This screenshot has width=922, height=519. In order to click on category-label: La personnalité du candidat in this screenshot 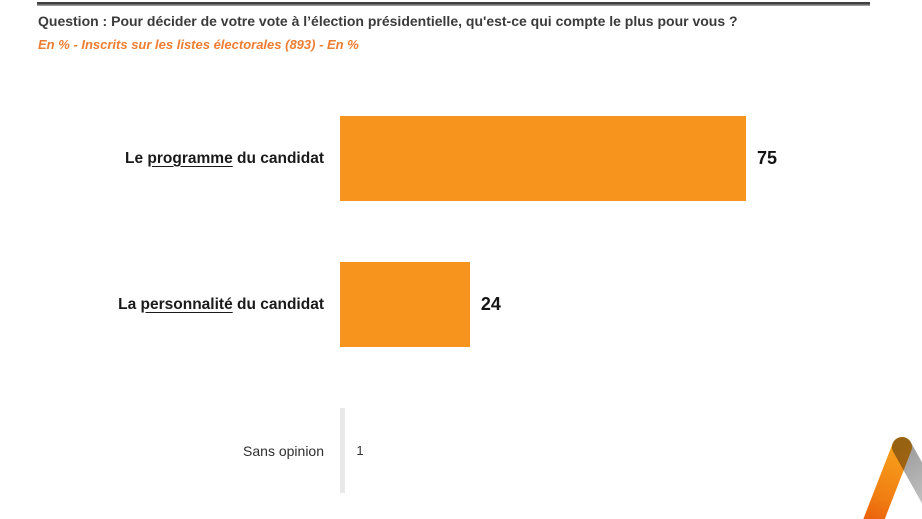, I will do `click(162, 304)`.